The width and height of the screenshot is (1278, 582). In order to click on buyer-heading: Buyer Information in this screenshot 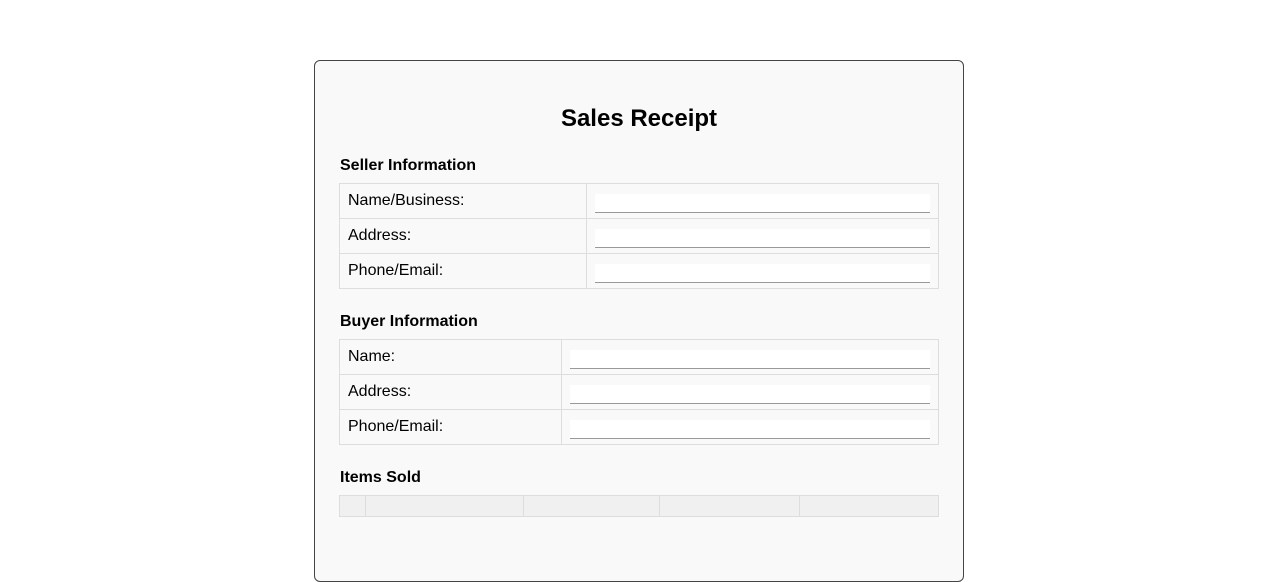, I will do `click(409, 321)`.